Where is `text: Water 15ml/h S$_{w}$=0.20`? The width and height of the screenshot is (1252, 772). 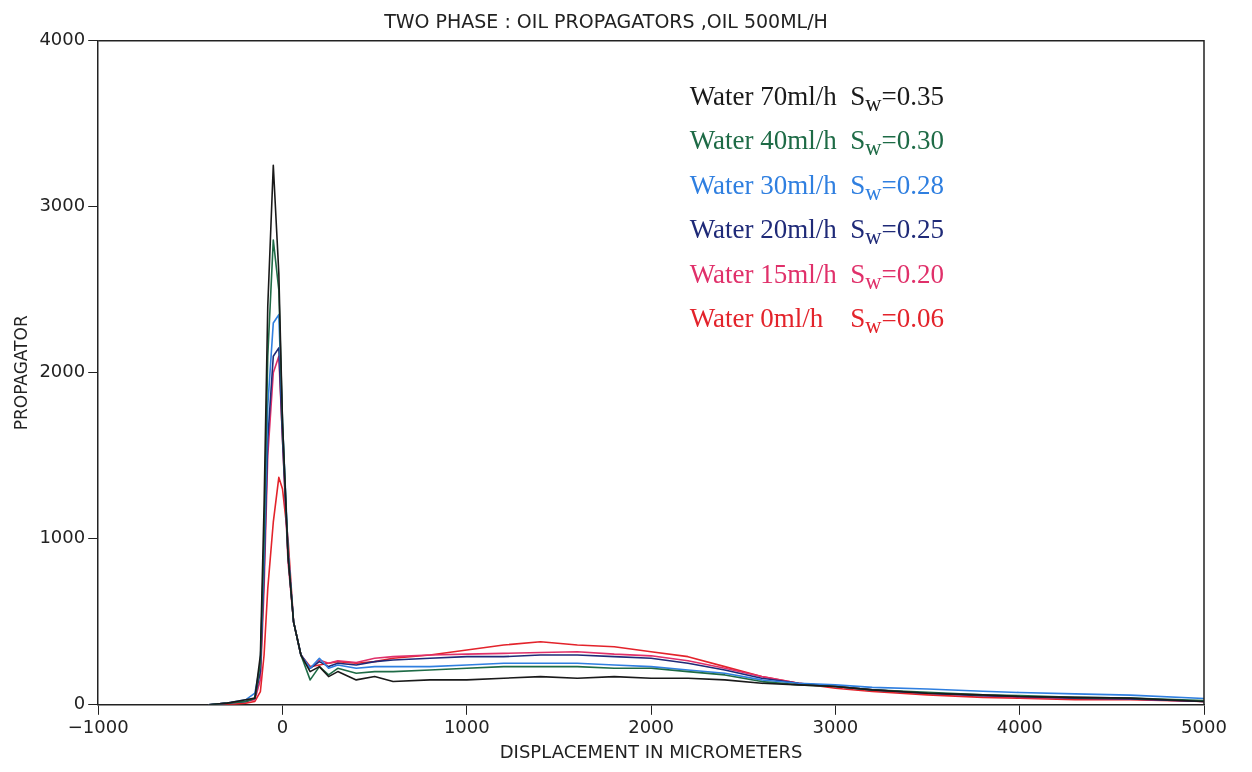
text: Water 15ml/h S$_{w}$=0.20 is located at coordinates (816, 276).